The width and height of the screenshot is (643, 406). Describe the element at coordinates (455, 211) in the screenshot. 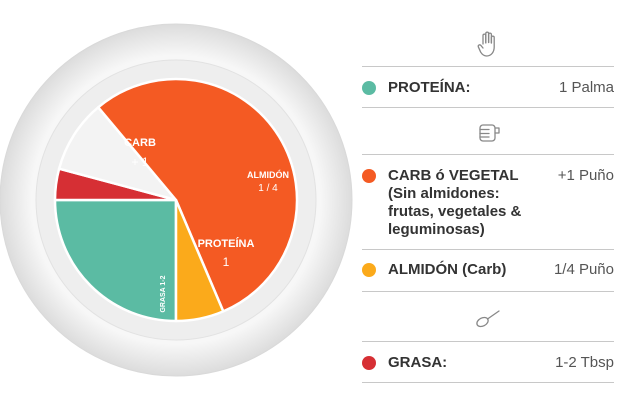

I see `legend-name-line: frutas, vegetales &` at that location.